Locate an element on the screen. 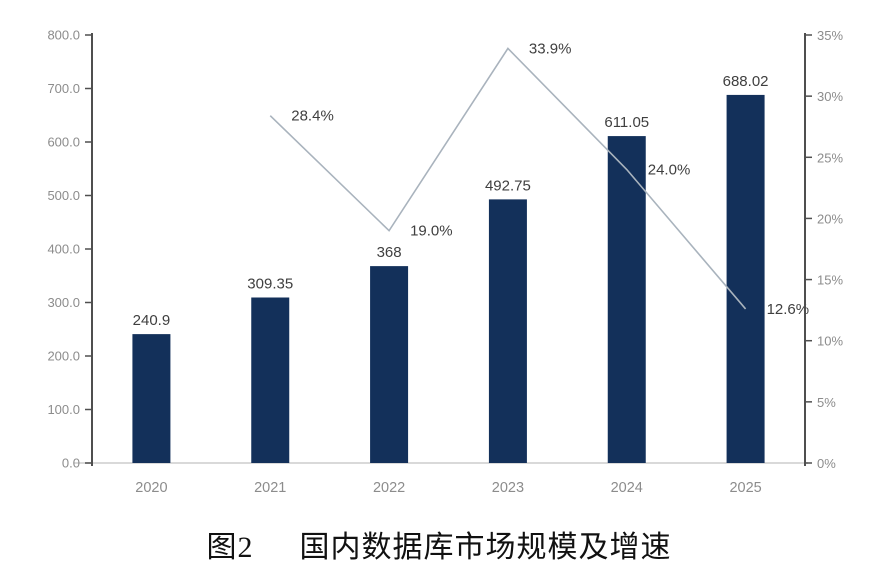 The width and height of the screenshot is (878, 575). right-axis-tick-label: 35% is located at coordinates (830, 35).